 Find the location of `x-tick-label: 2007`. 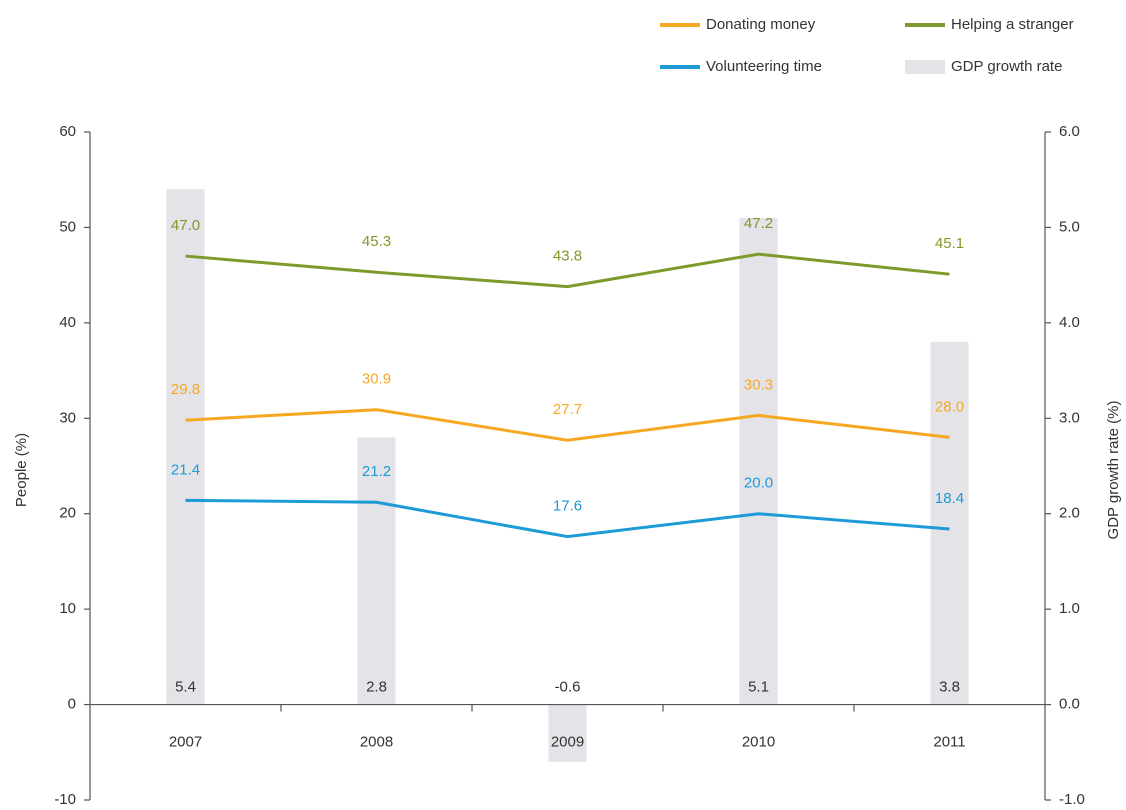

x-tick-label: 2007 is located at coordinates (185, 742).